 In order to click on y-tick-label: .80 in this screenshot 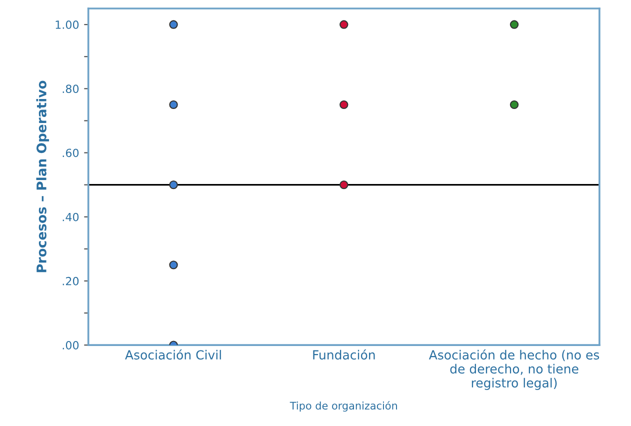, I will do `click(70, 89)`.